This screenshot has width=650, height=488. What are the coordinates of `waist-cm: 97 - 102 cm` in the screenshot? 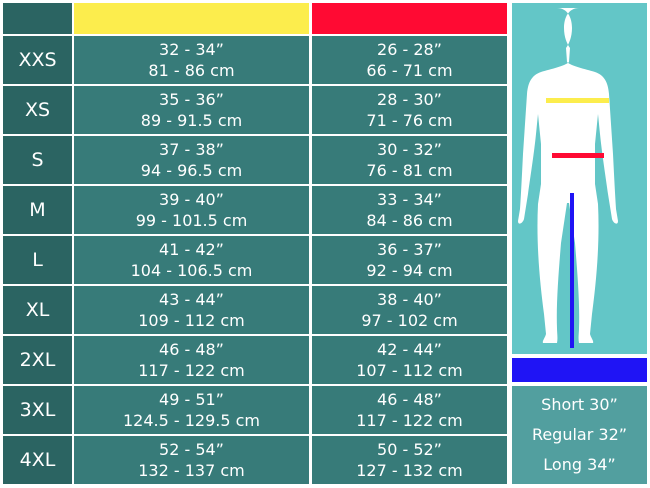 It's located at (409, 320).